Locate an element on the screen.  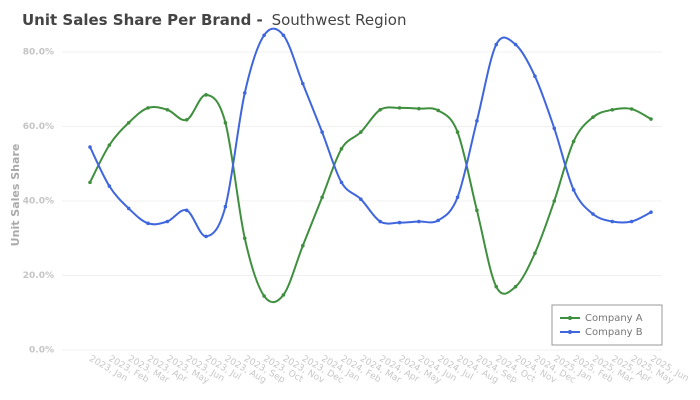
chart-title: Unit Sales Share Per Brand - is located at coordinates (142, 20).